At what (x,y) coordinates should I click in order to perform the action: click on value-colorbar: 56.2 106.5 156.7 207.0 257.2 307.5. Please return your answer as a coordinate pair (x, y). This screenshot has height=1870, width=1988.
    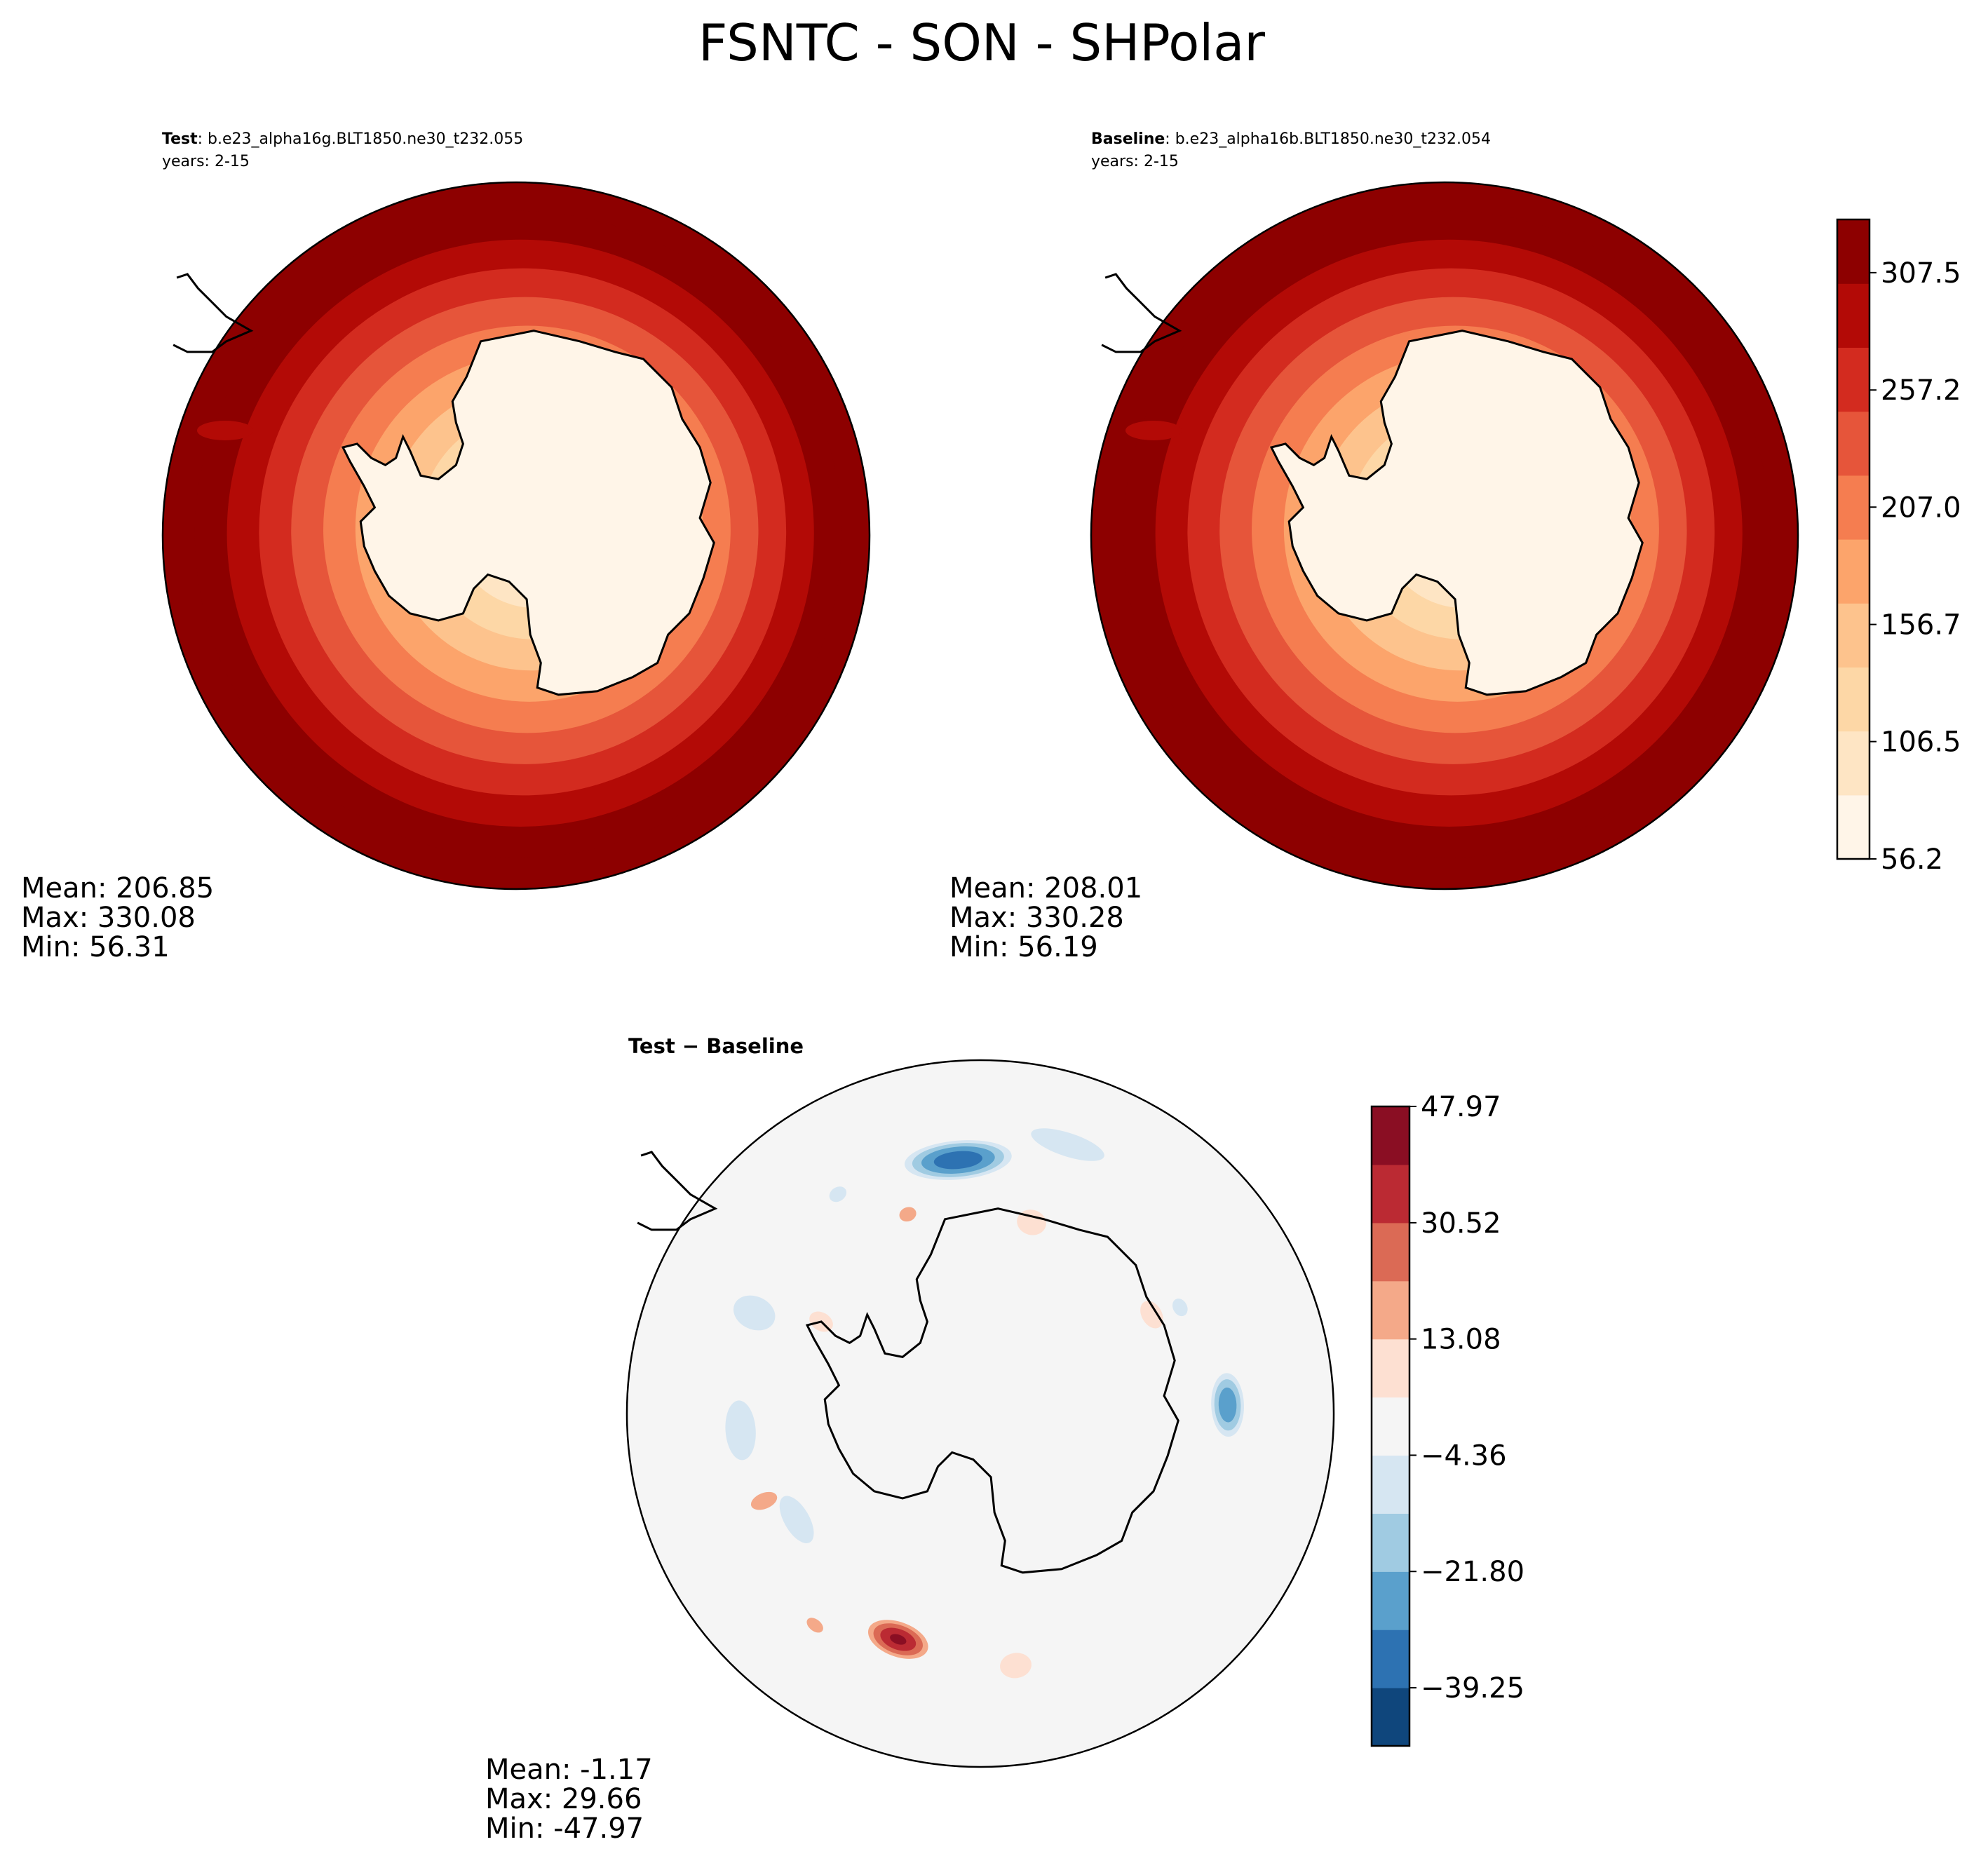
    Looking at the image, I should click on (1898, 547).